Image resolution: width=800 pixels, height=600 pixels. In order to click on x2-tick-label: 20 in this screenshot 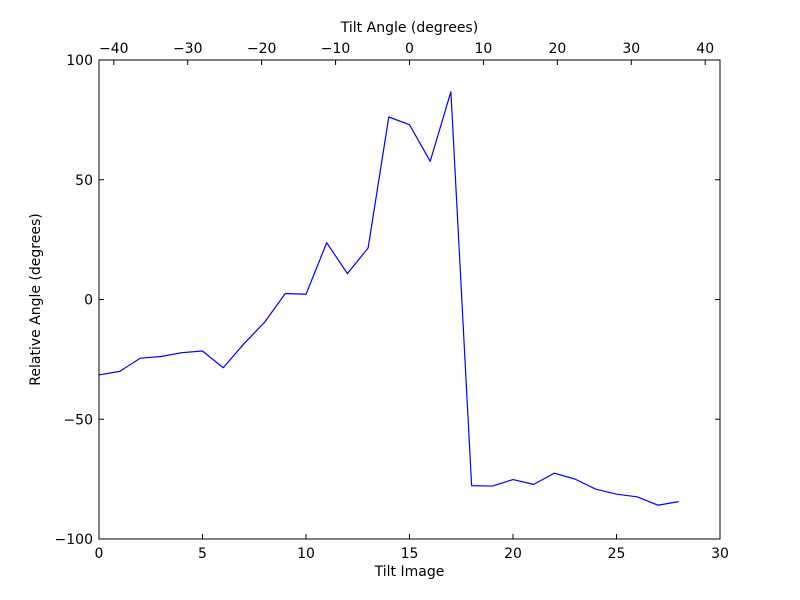, I will do `click(557, 49)`.